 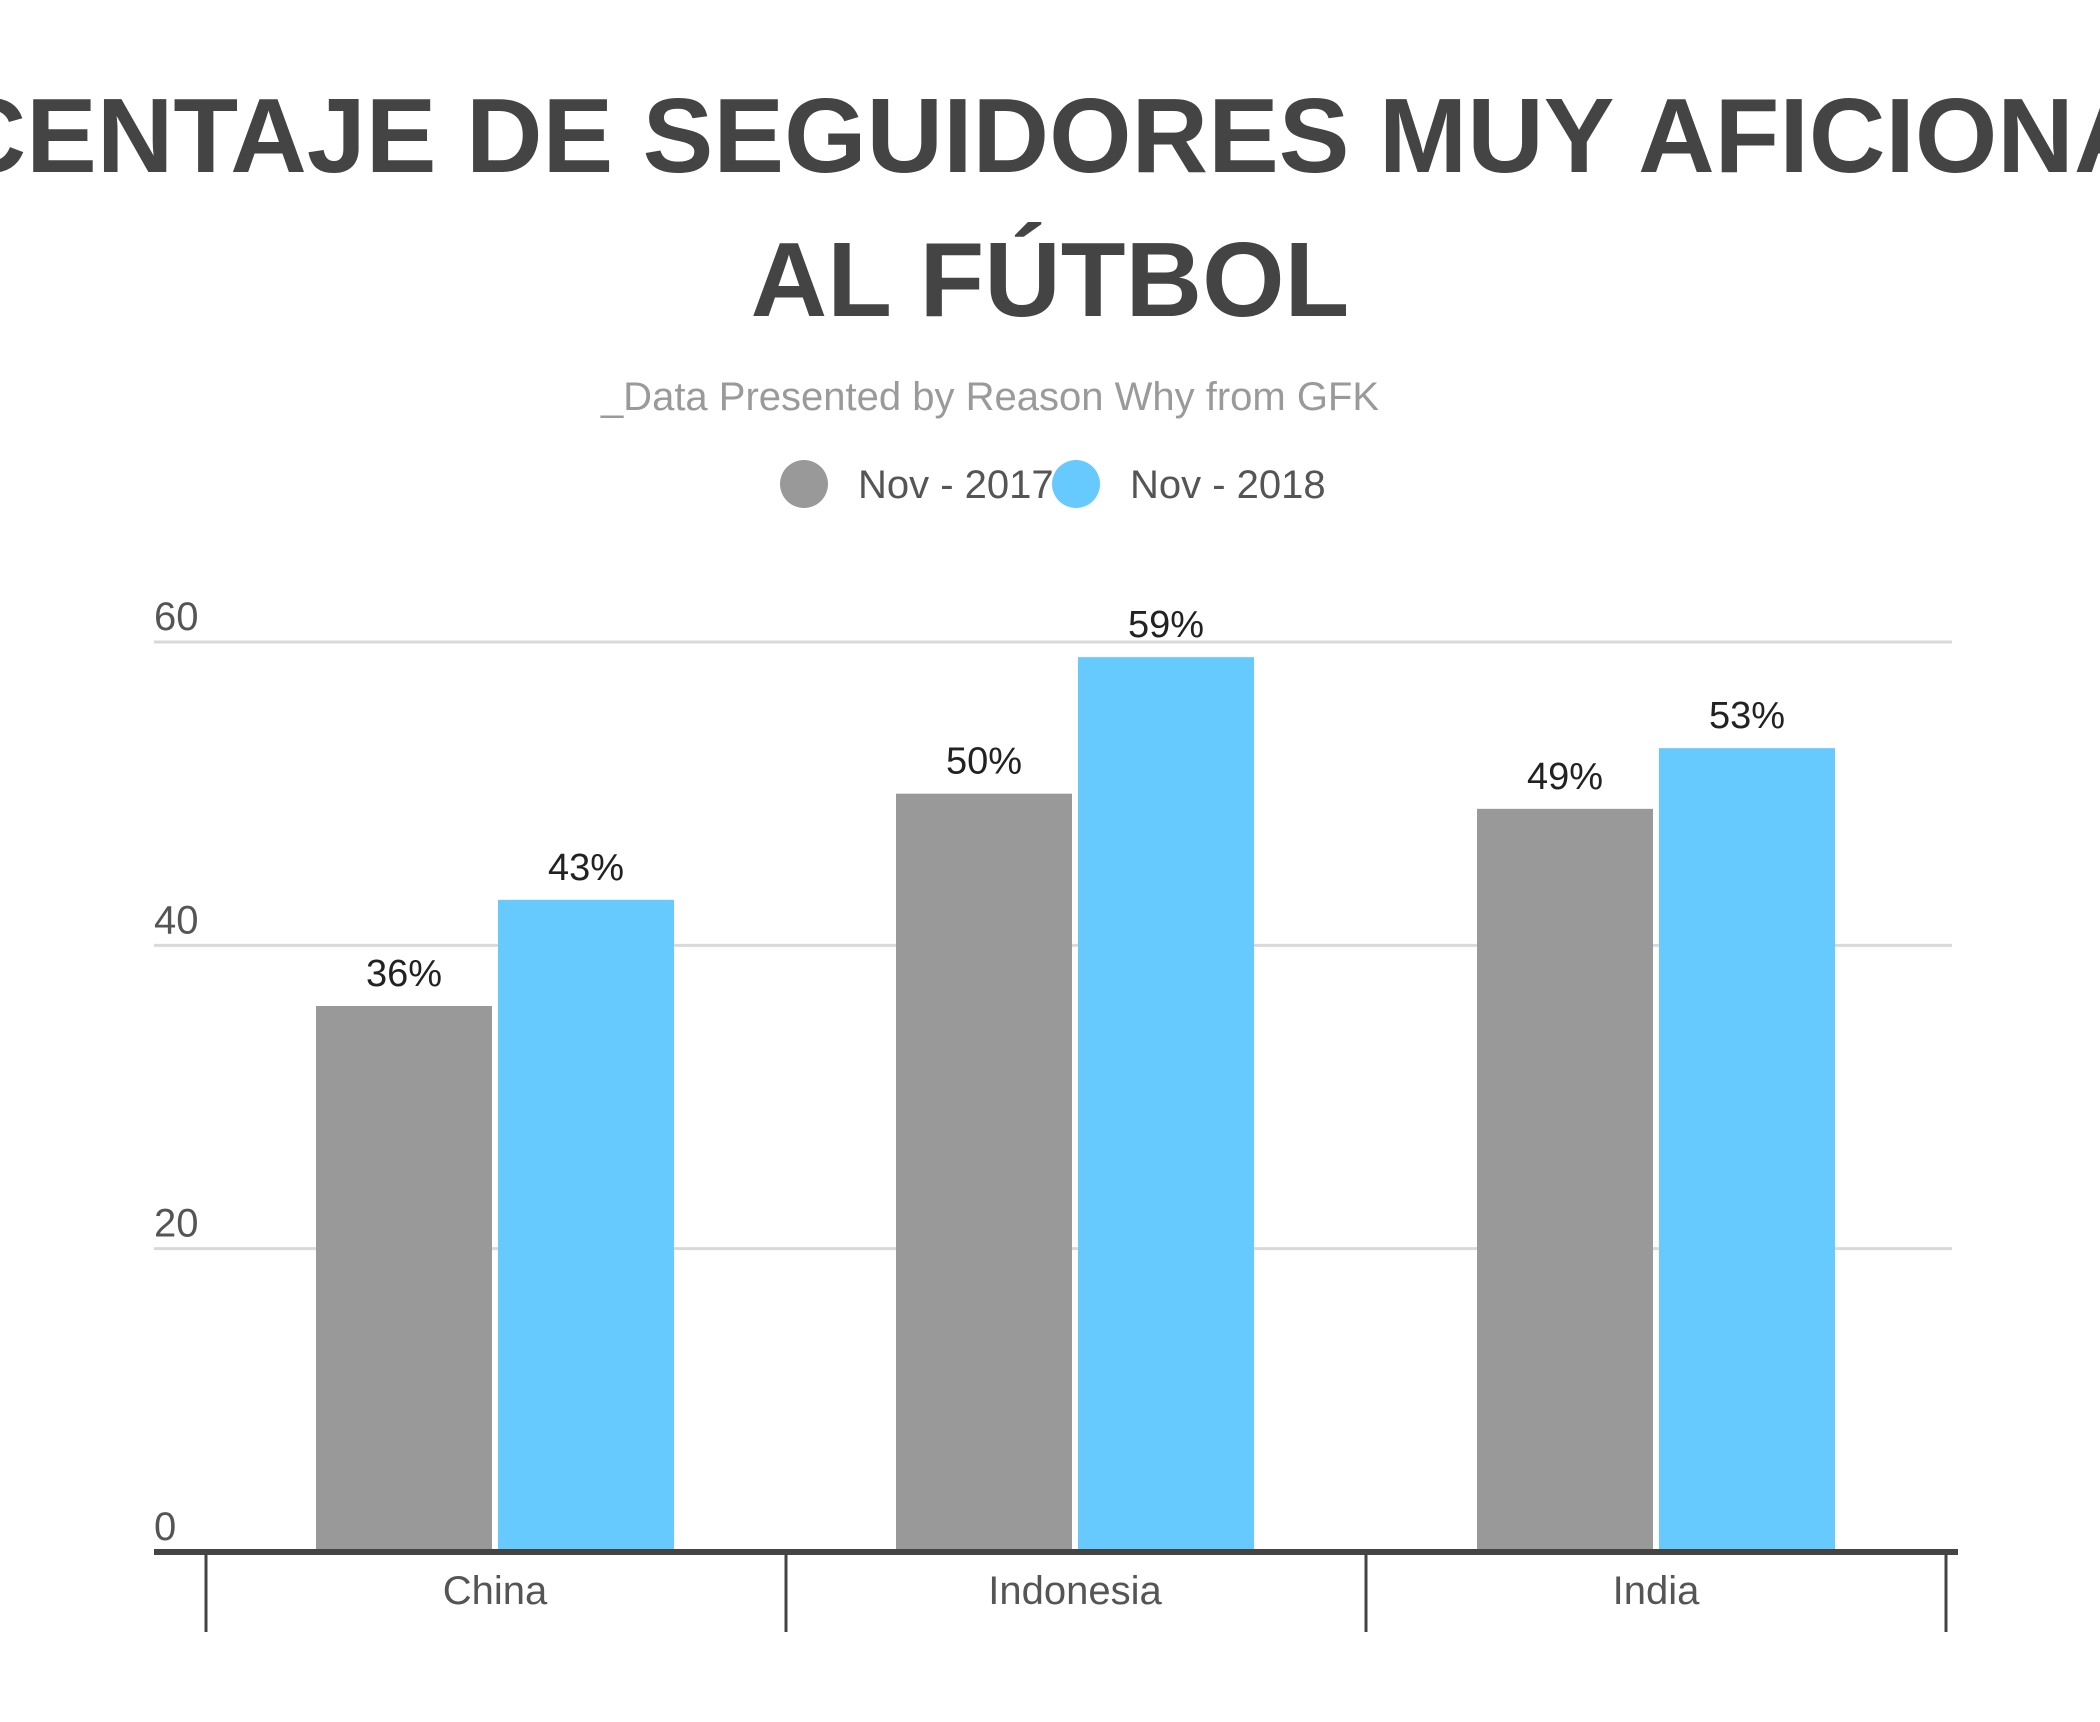 What do you see at coordinates (1565, 1180) in the screenshot?
I see `bar-india-2017` at bounding box center [1565, 1180].